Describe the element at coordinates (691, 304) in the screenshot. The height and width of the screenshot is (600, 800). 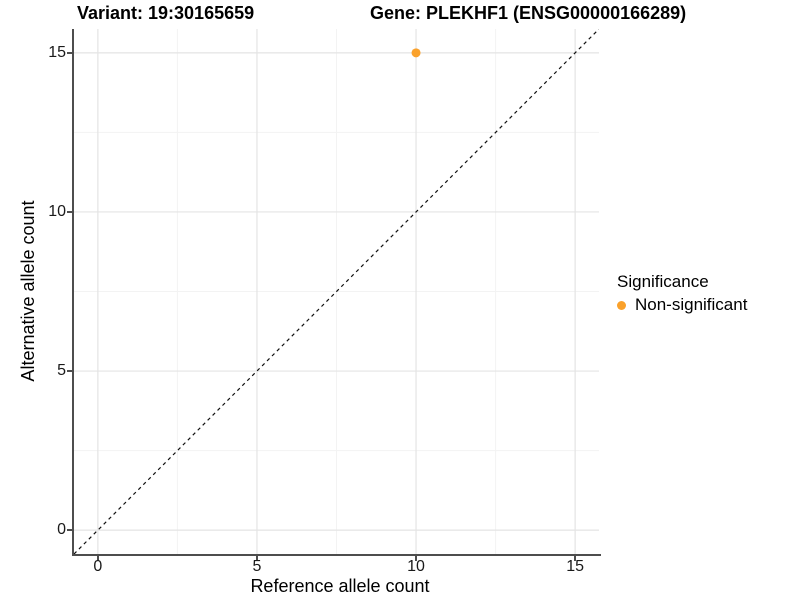
I see `legend-item-label: Non-significant` at that location.